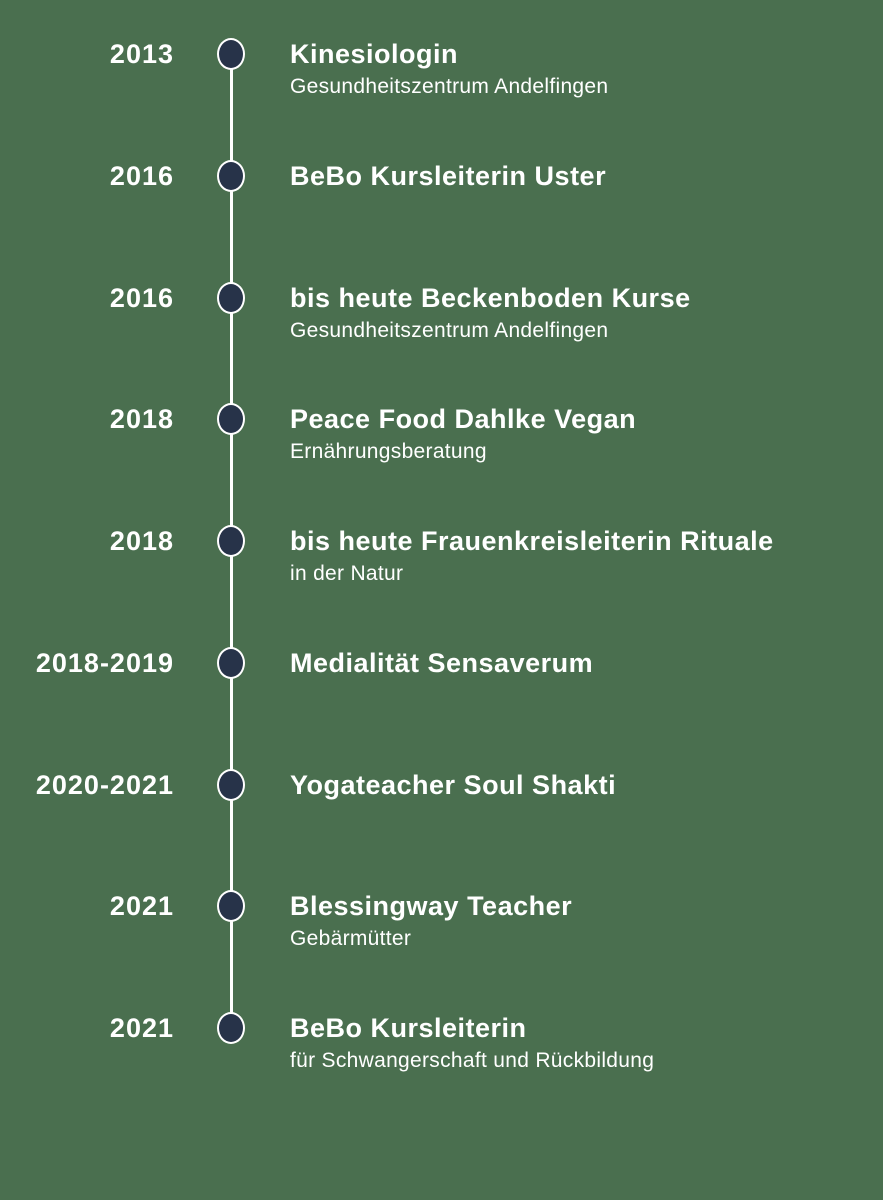  Describe the element at coordinates (453, 785) in the screenshot. I see `entry-title: Yogateacher Soul Shakti` at that location.